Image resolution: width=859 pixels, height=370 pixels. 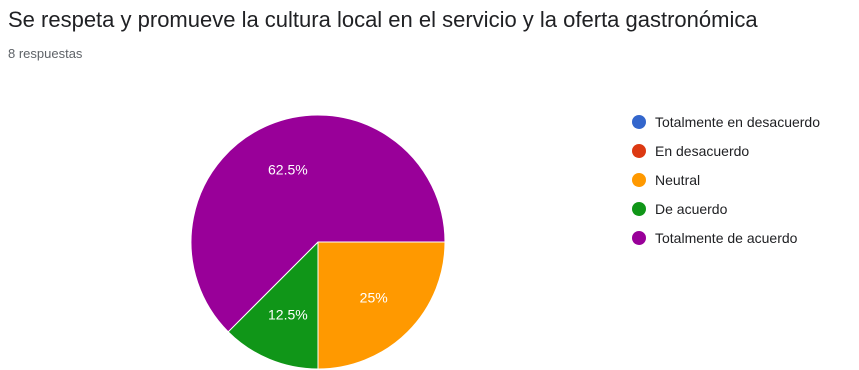 What do you see at coordinates (45, 53) in the screenshot?
I see `response-count: 8 respuestas` at bounding box center [45, 53].